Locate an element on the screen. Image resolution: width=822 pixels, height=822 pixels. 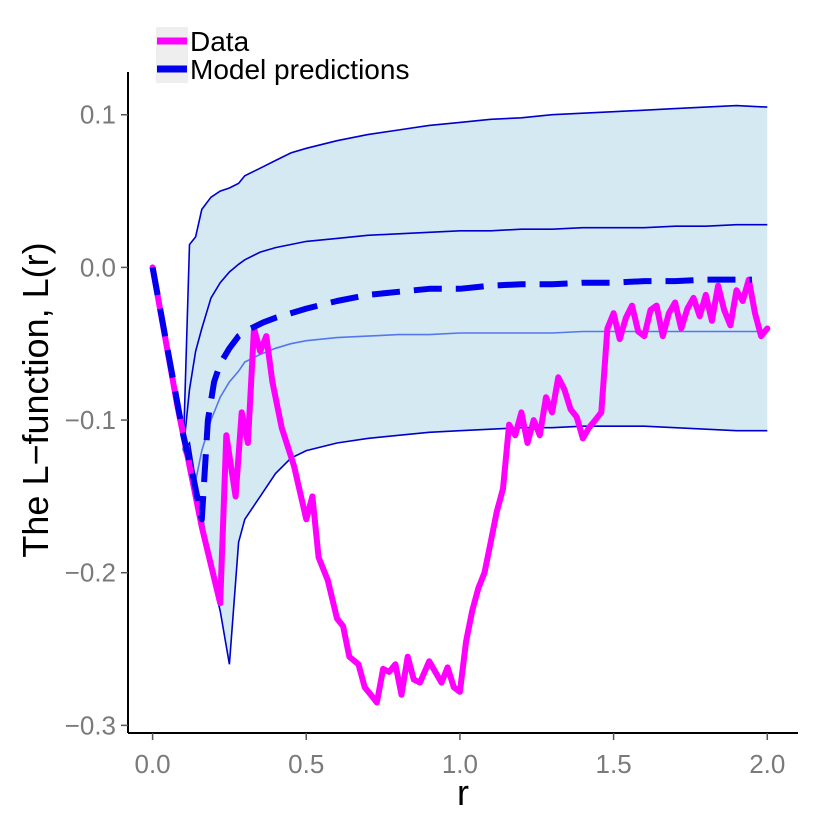
y-tick-label: −0.3 is located at coordinates (90, 725).